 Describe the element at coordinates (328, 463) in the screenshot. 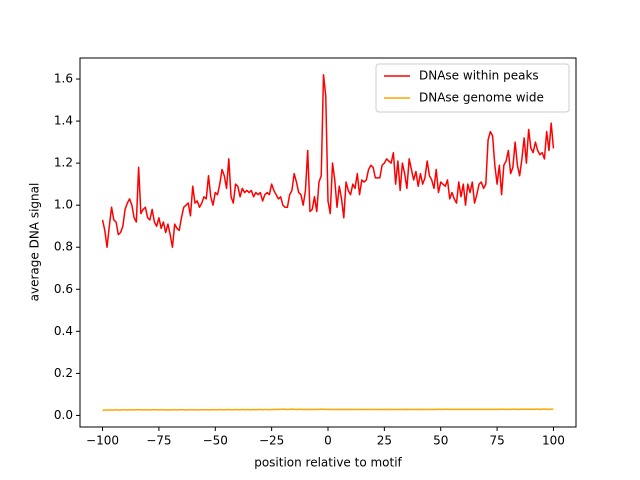

I see `x-axis-label: position relative to motif` at that location.